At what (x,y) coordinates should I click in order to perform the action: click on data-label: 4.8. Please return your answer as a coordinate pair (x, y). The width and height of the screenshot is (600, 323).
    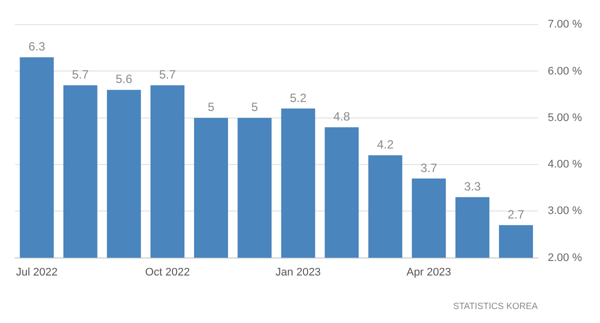
    Looking at the image, I should click on (341, 117).